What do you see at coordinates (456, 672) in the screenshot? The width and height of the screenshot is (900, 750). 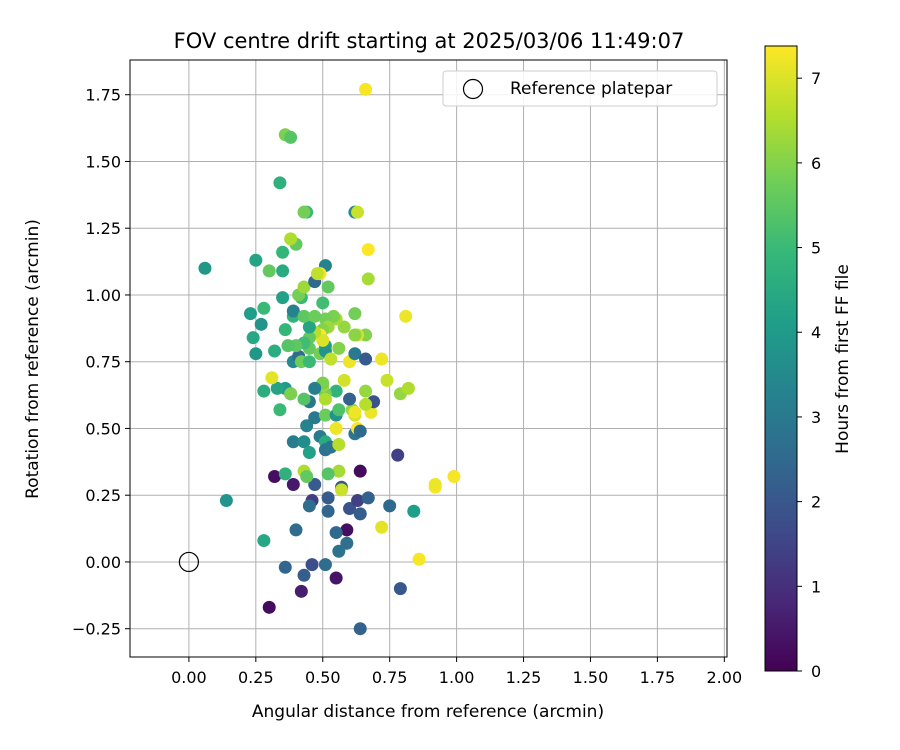 I see `x-axis-ticks: 0.00 0.25 0.50 0.75 1.00 1.25 1.50 1.75 2.00` at bounding box center [456, 672].